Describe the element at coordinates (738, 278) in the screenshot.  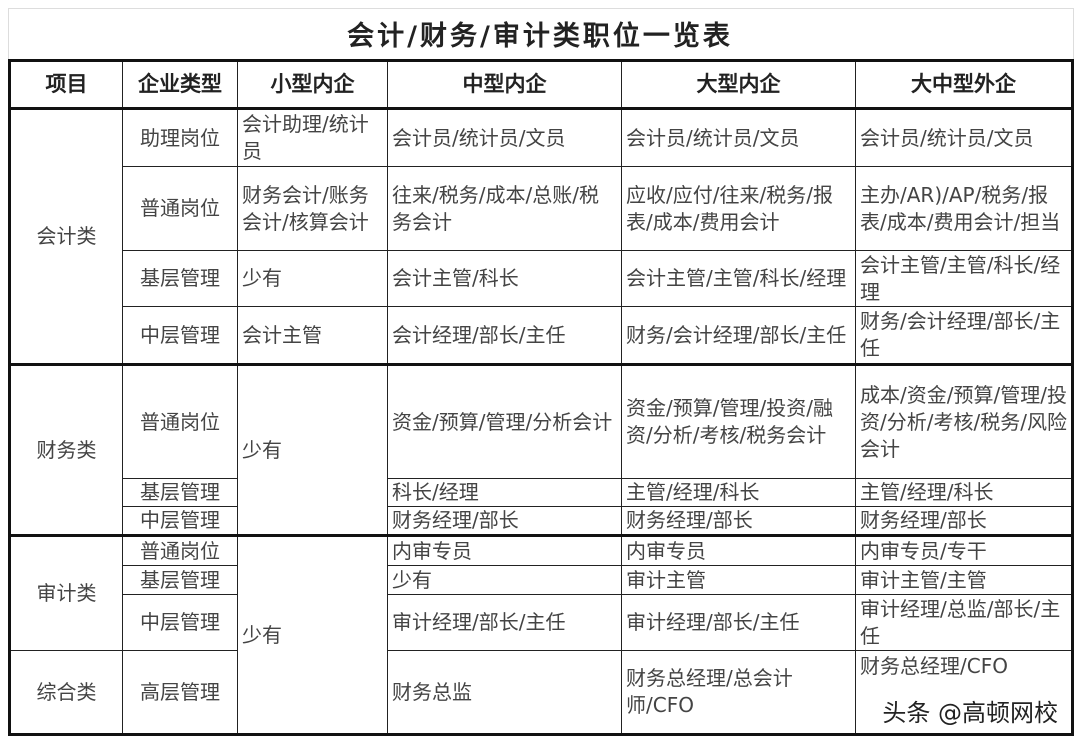
I see `large-domestic-cell: 会计主管/主管/科长/经理` at that location.